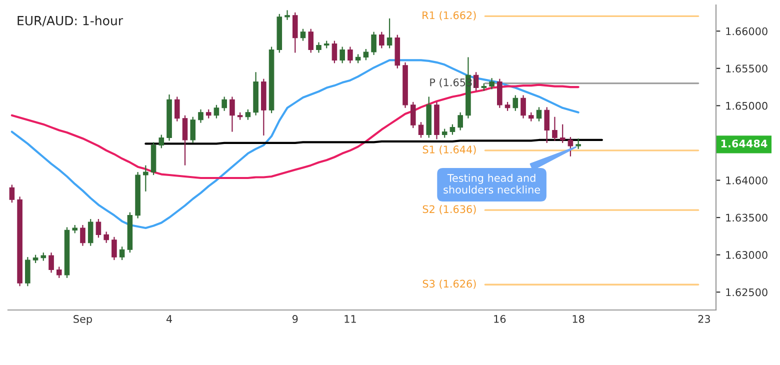  Describe the element at coordinates (747, 218) in the screenshot. I see `y-tick-label: 1.63500` at that location.